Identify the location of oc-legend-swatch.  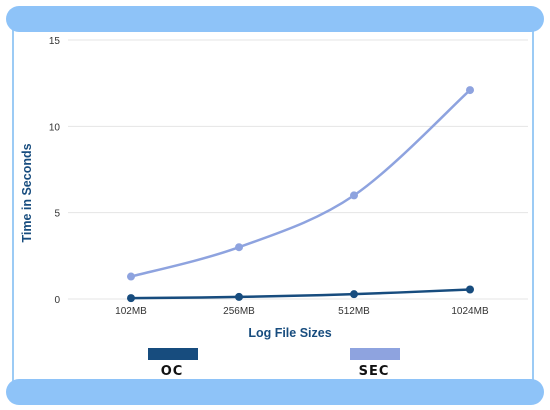
(173, 354).